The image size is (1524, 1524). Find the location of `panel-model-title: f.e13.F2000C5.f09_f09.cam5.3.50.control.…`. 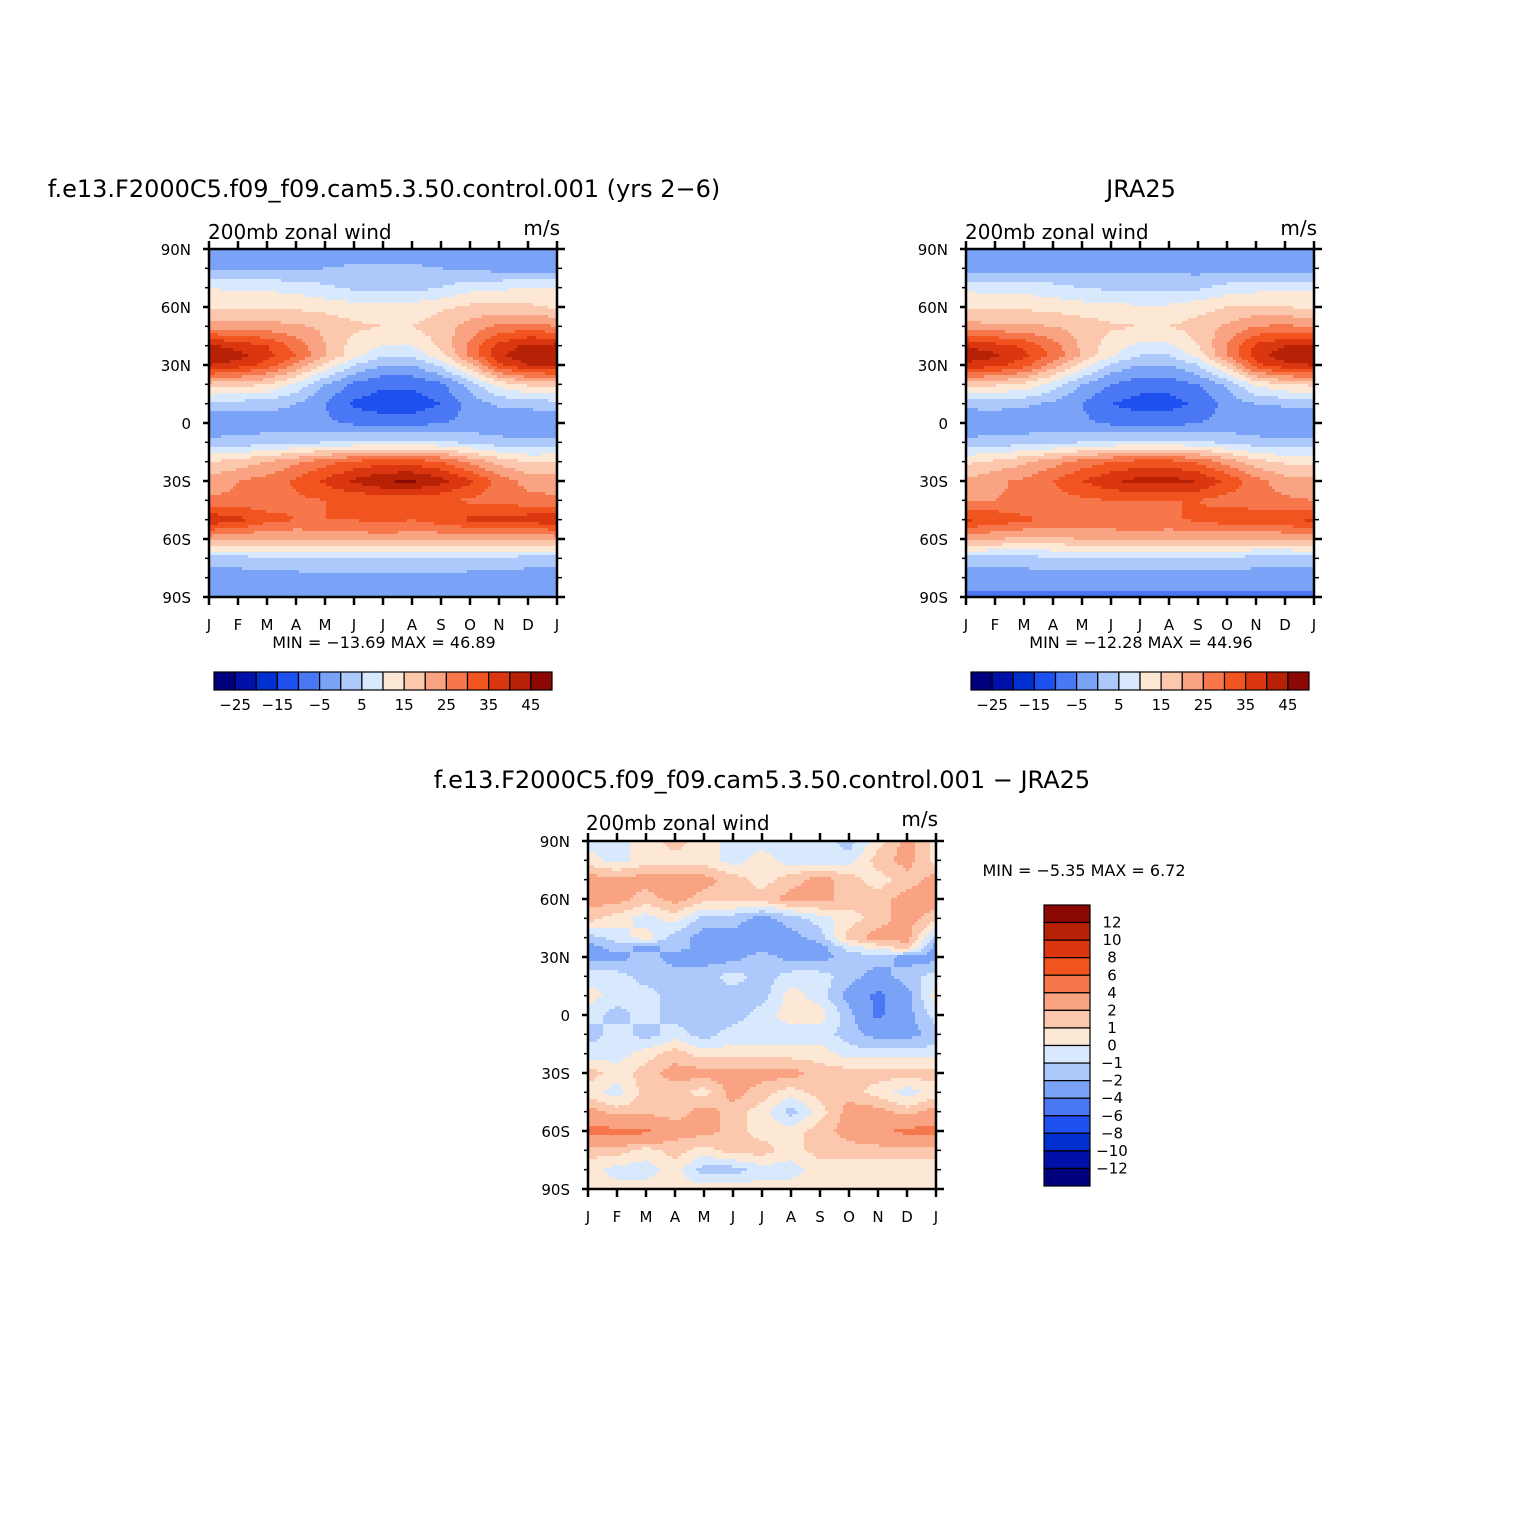

panel-model-title: f.e13.F2000C5.f09_f09.cam5.3.50.control.… is located at coordinates (384, 189).